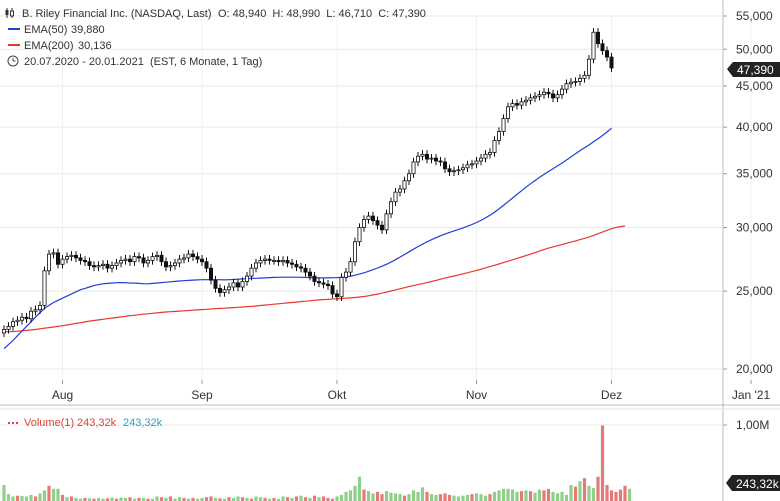 This screenshot has width=780, height=501. What do you see at coordinates (84, 62) in the screenshot?
I see `date-range: 20.07.2020 - 20.01.2021` at bounding box center [84, 62].